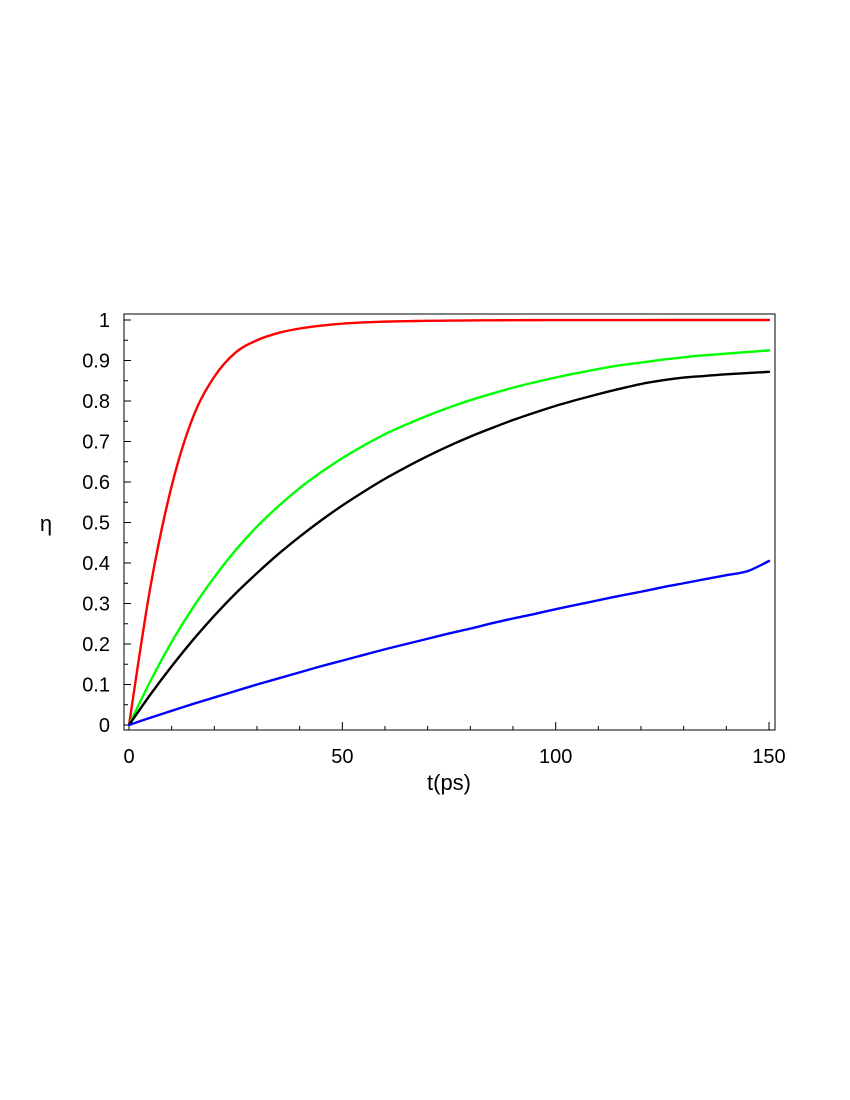  Describe the element at coordinates (555, 757) in the screenshot. I see `x-tick-label: 100` at that location.